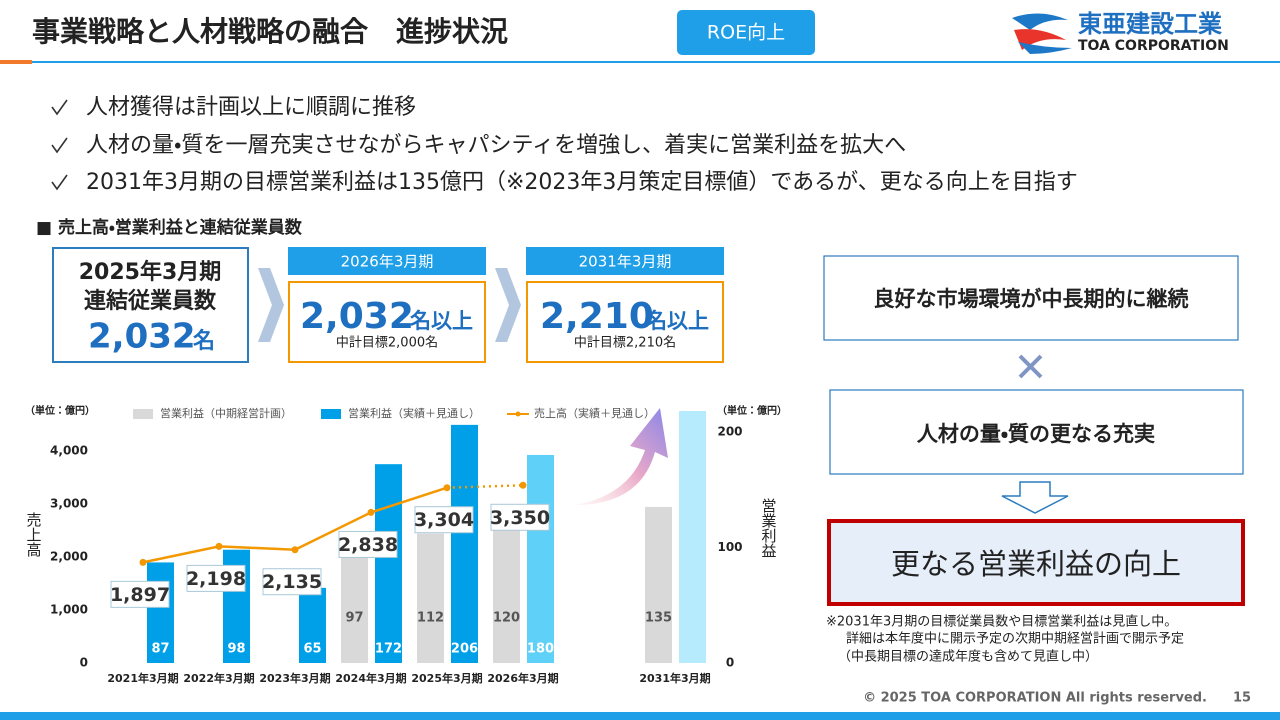  I want to click on bar-value-label: 98, so click(236, 649).